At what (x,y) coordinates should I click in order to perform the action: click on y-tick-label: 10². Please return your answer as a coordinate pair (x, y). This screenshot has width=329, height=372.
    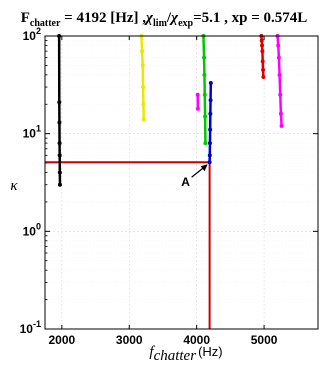
    Looking at the image, I should click on (32, 34).